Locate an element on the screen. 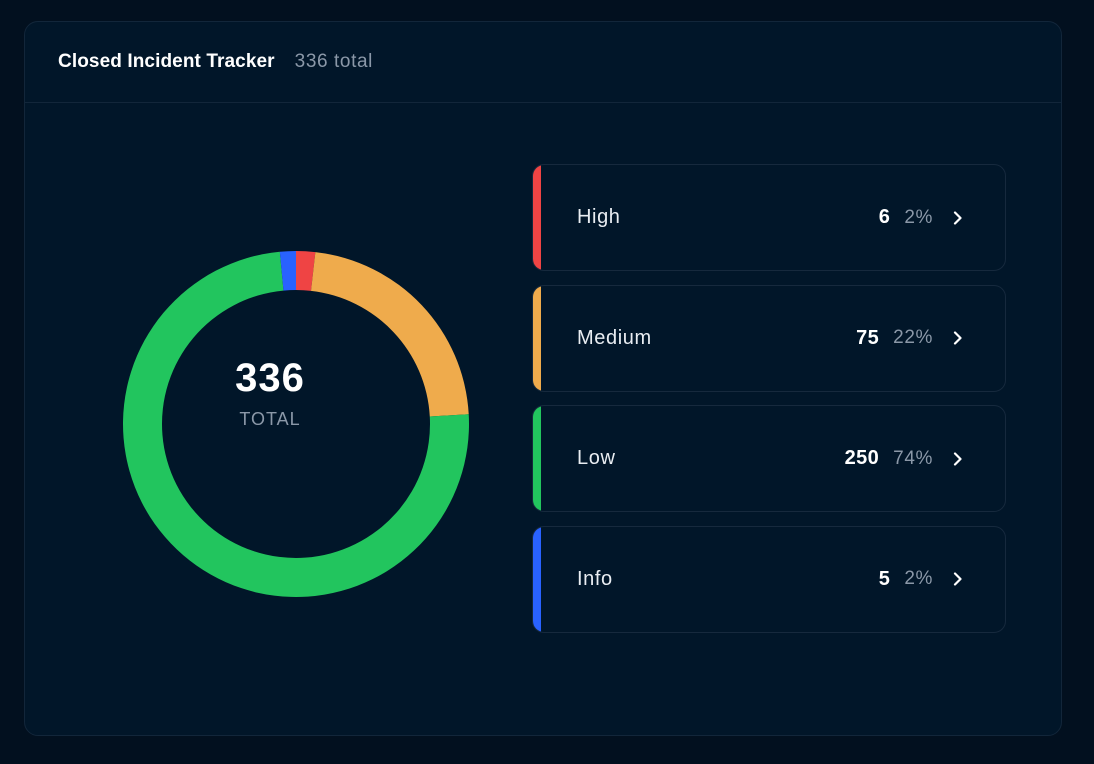 This screenshot has width=1094, height=764. donut-center-label: TOTAL is located at coordinates (270, 419).